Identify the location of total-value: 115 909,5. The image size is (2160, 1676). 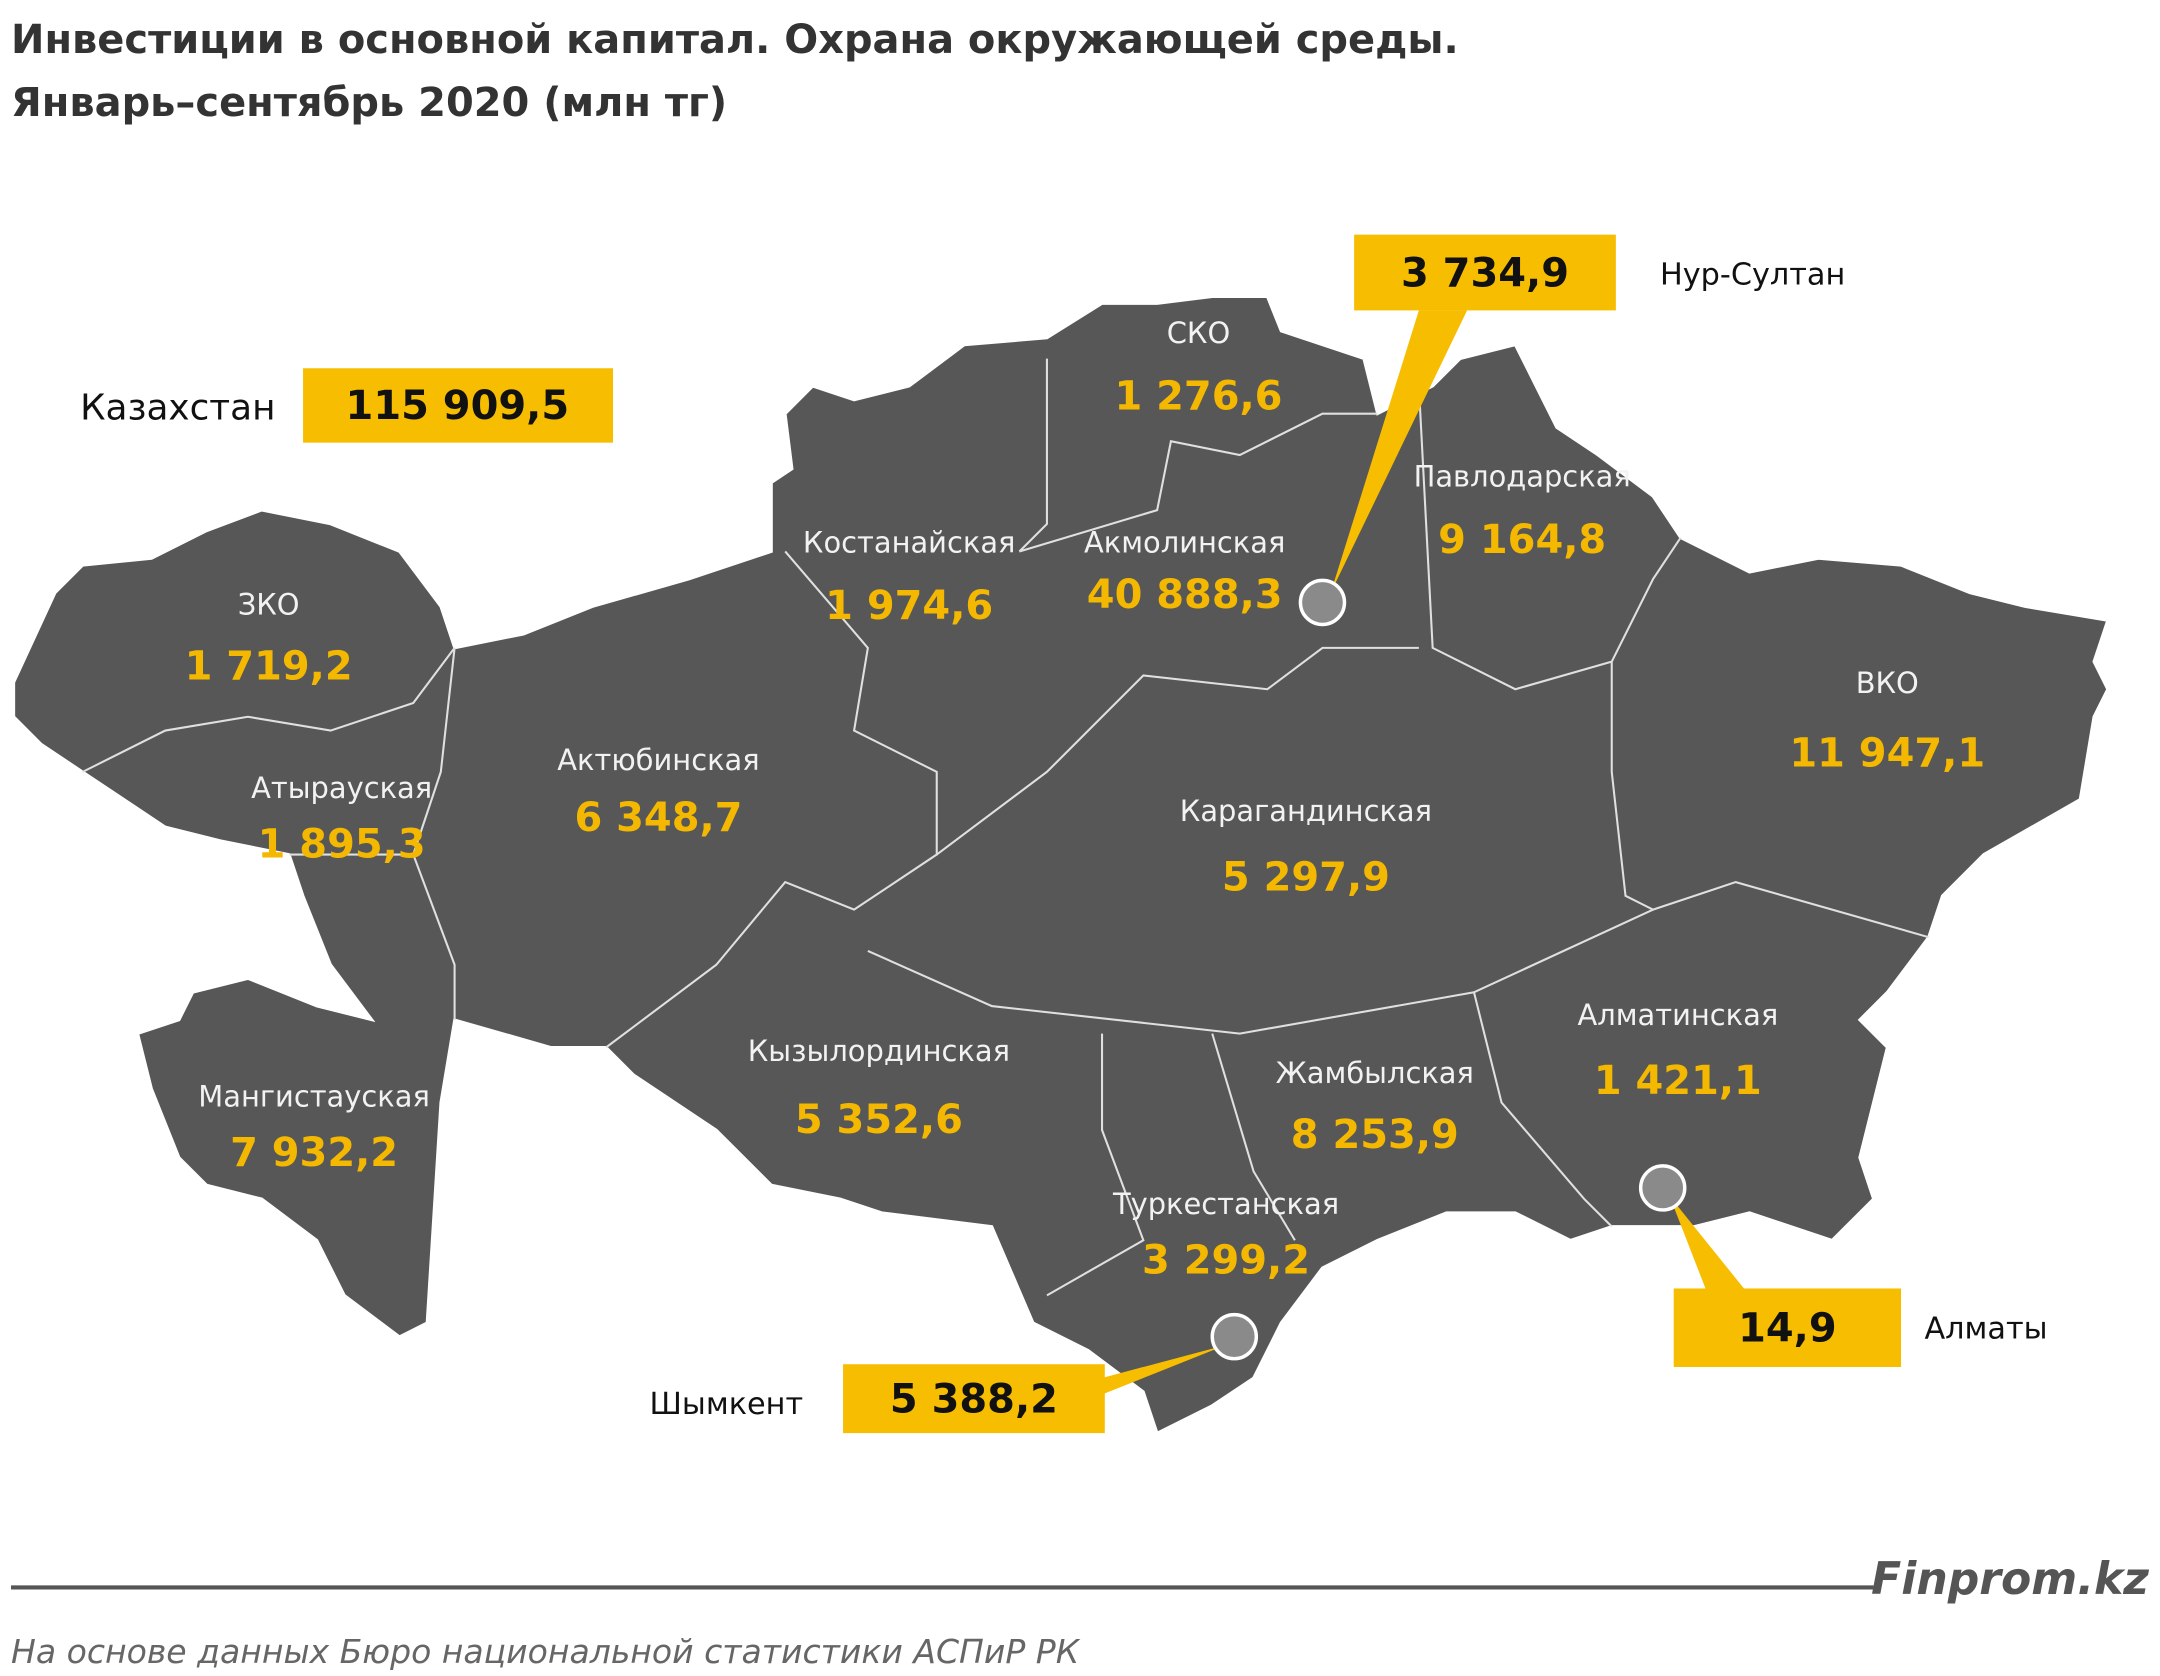
(458, 406).